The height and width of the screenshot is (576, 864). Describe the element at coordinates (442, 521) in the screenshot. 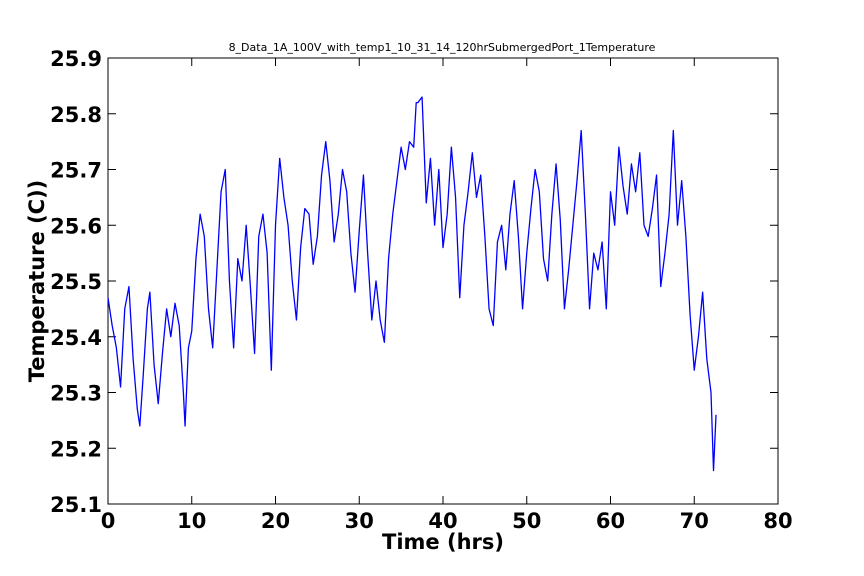

I see `x-tick-label: 40` at that location.